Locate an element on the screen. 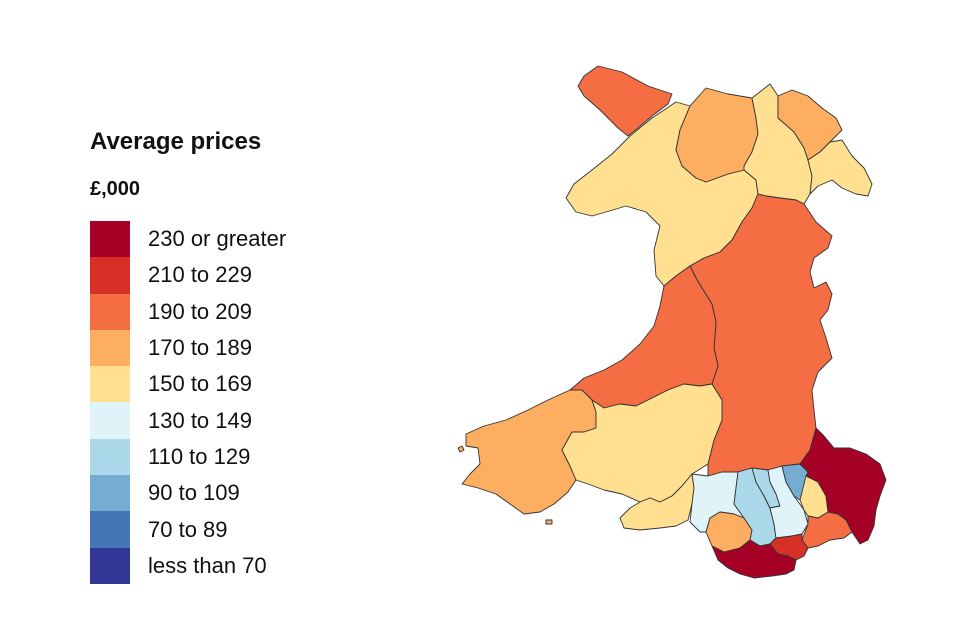  legend-label: less than 70 is located at coordinates (207, 565).